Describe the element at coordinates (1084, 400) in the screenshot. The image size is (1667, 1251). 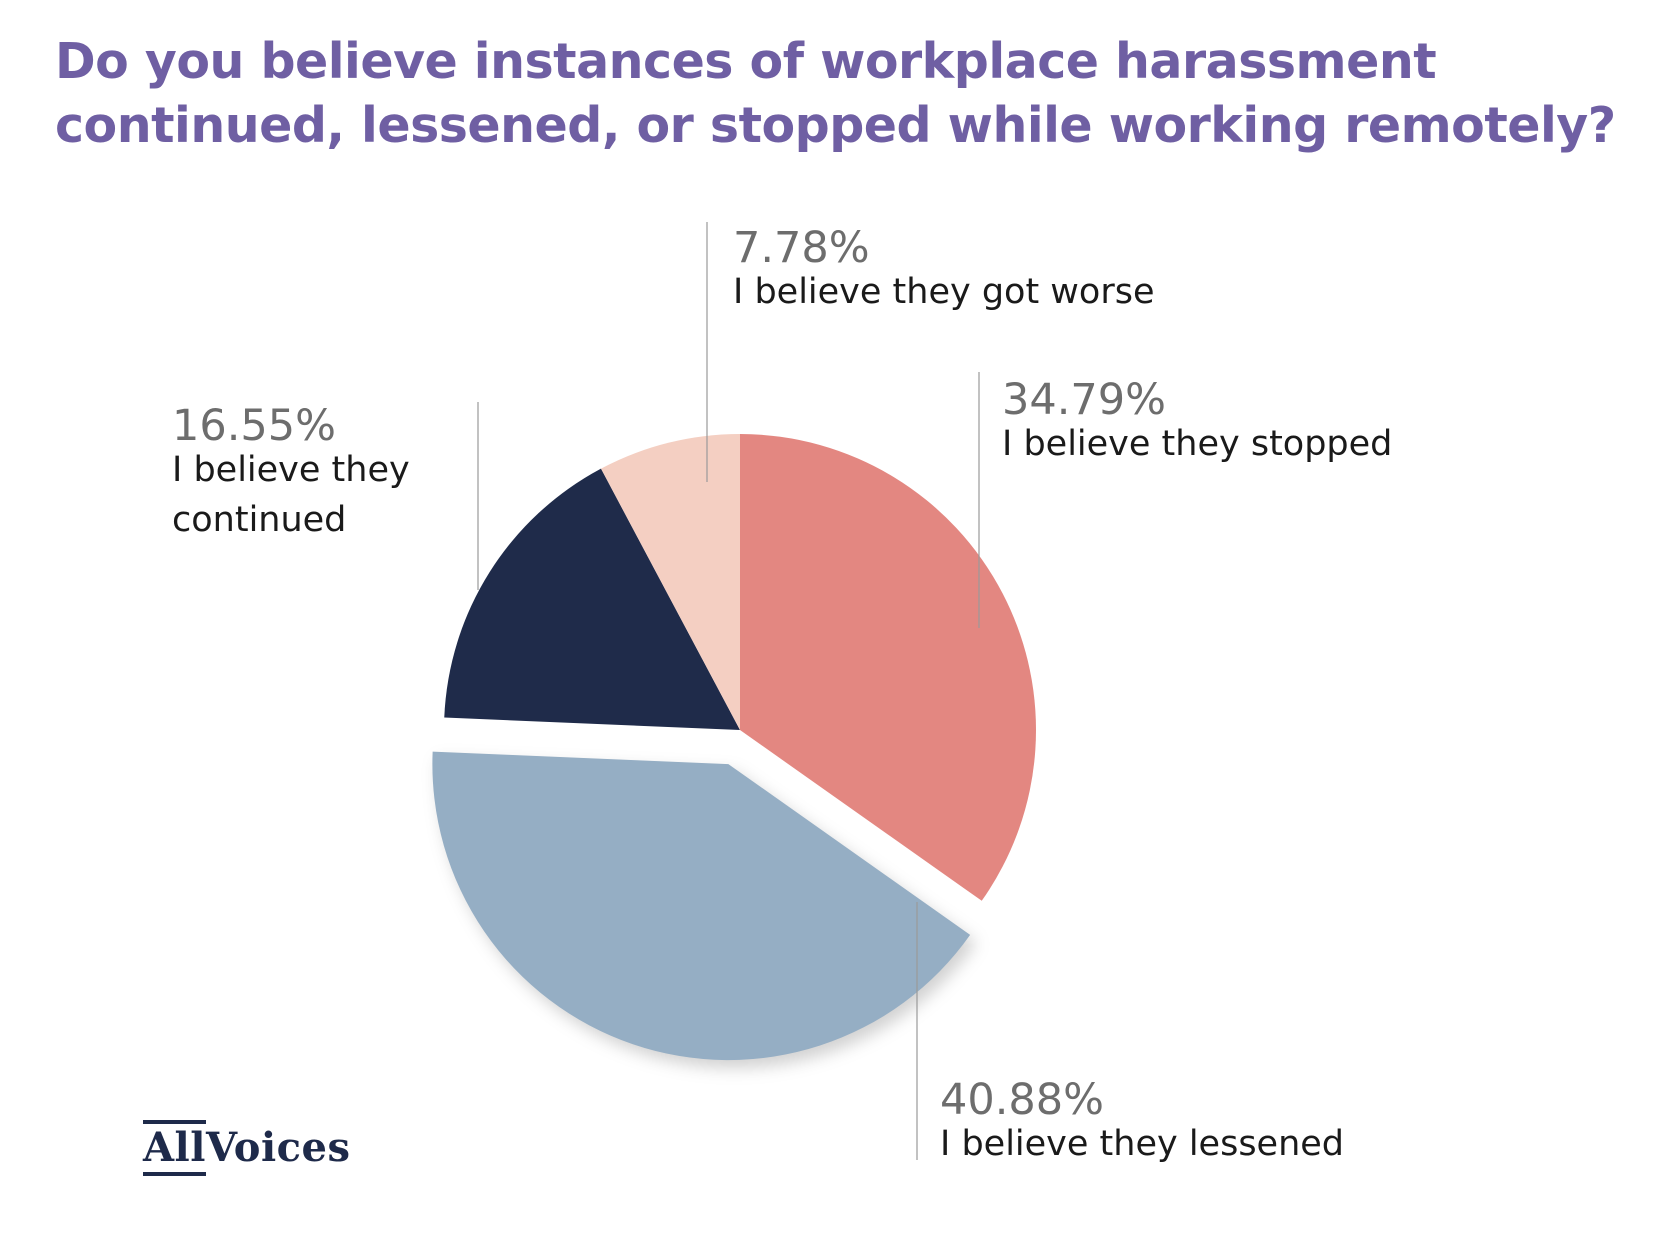
I see `pct-label-stopped: 34.79%` at that location.